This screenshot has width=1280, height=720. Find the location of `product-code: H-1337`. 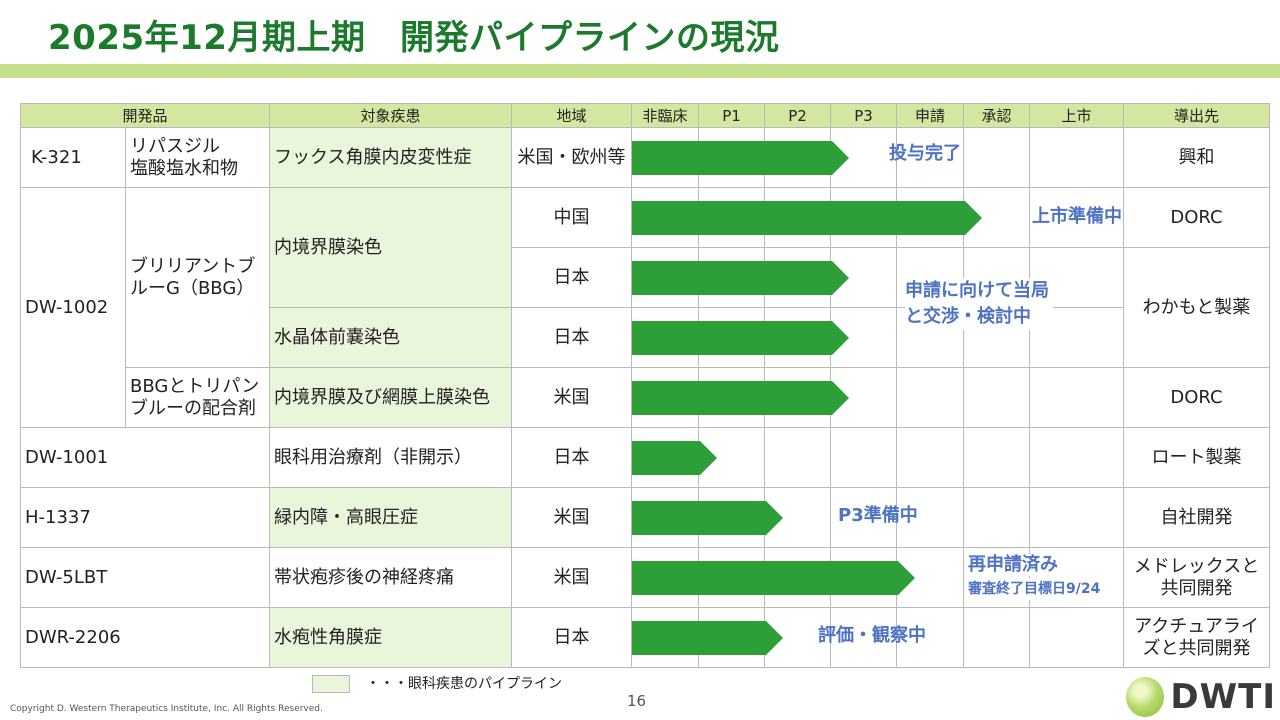

product-code: H-1337 is located at coordinates (145, 517).